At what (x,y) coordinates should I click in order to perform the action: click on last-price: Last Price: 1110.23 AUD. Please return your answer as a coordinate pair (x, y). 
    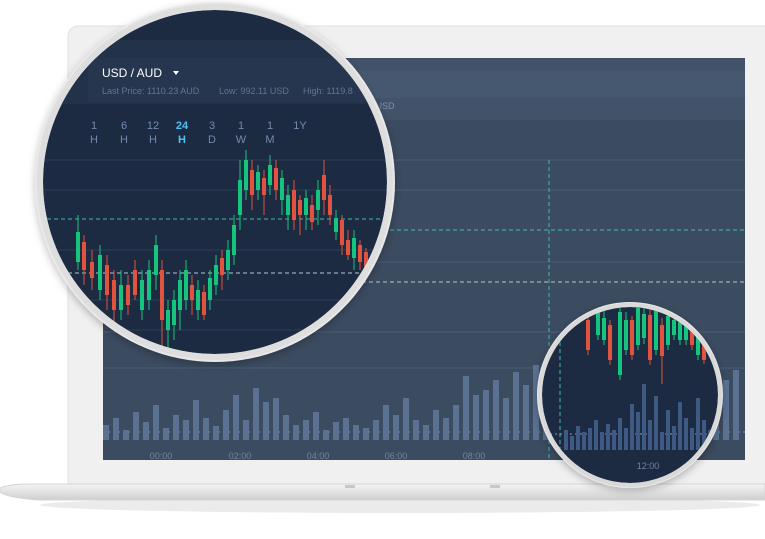
    Looking at the image, I should click on (151, 91).